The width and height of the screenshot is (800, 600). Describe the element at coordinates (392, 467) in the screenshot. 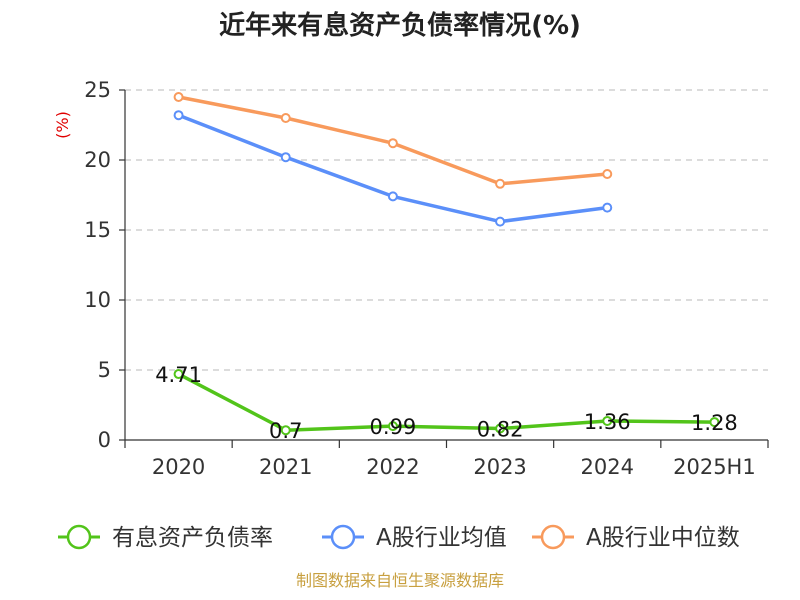

I see `x-tick-label: 2022` at that location.